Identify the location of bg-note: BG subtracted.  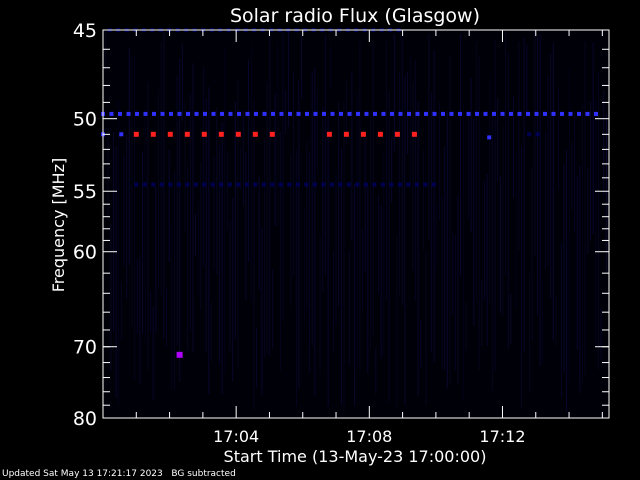
(203, 474).